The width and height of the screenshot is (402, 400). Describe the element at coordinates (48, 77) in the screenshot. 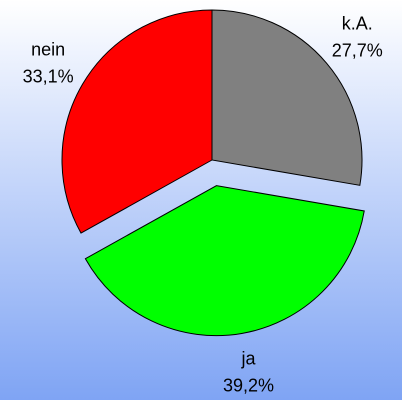

I see `slice-value-label: 33,1%` at that location.